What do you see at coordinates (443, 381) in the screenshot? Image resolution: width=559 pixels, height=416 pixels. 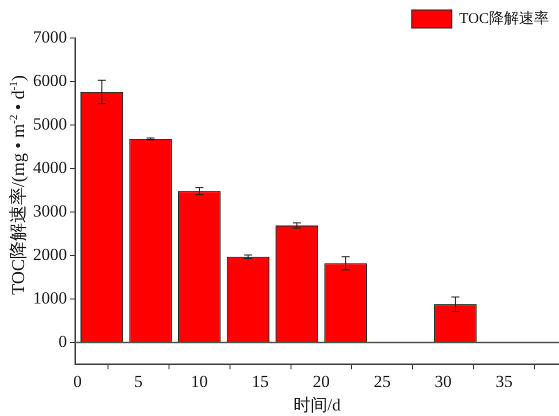 I see `x-tick-label: 30` at bounding box center [443, 381].